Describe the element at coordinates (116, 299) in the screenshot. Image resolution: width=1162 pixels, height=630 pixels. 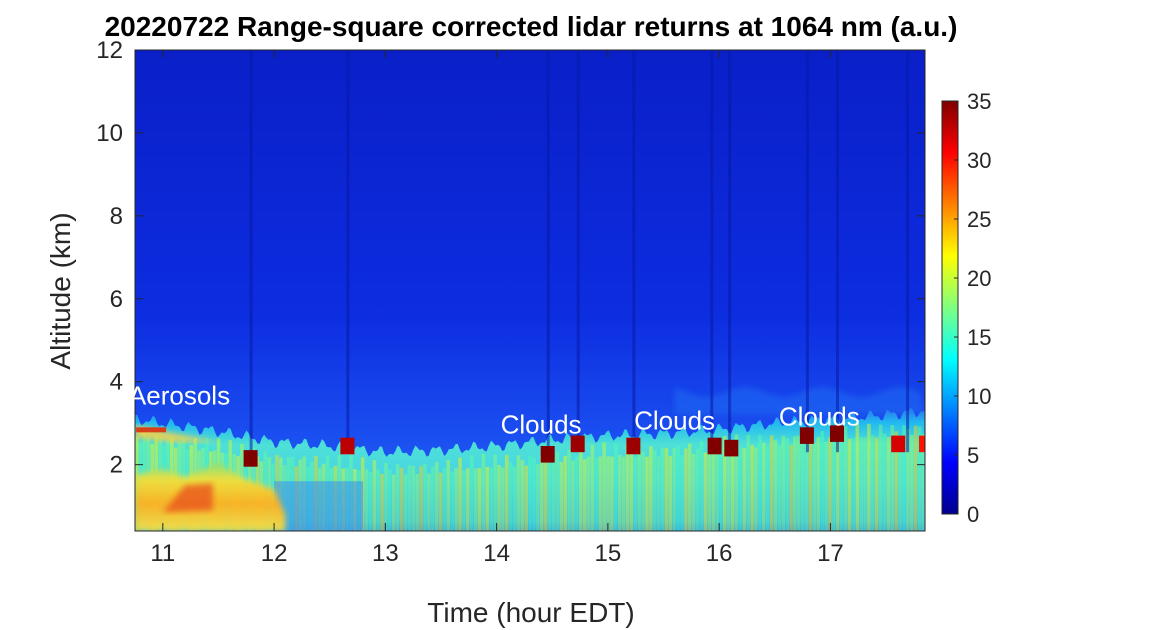
I see `y-tick-label: 6` at that location.